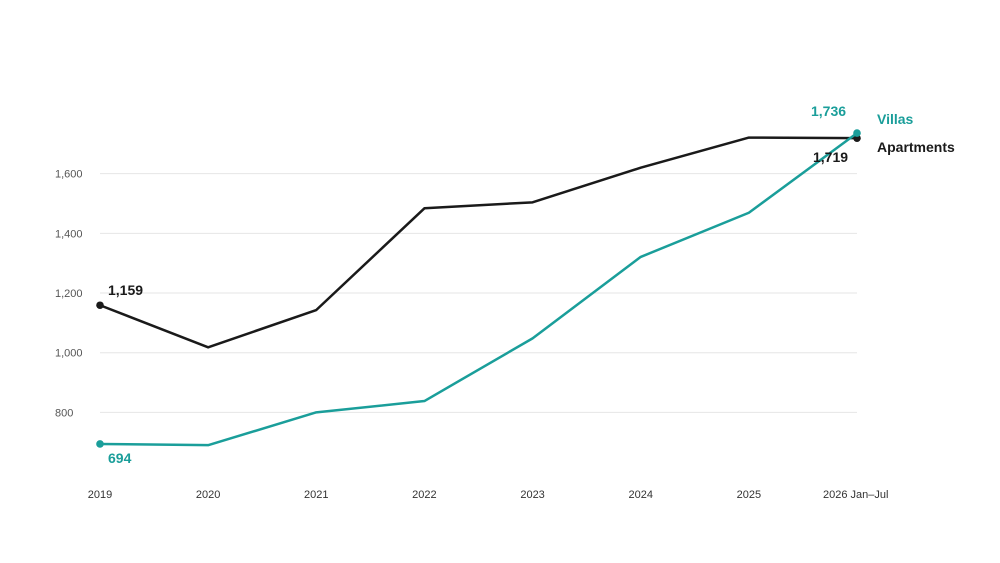 The image size is (1000, 563). I want to click on x-axis-ticks: 2019 2020 2021 2022 2023 2024 2025 2026 Jan–Jul, so click(488, 495).